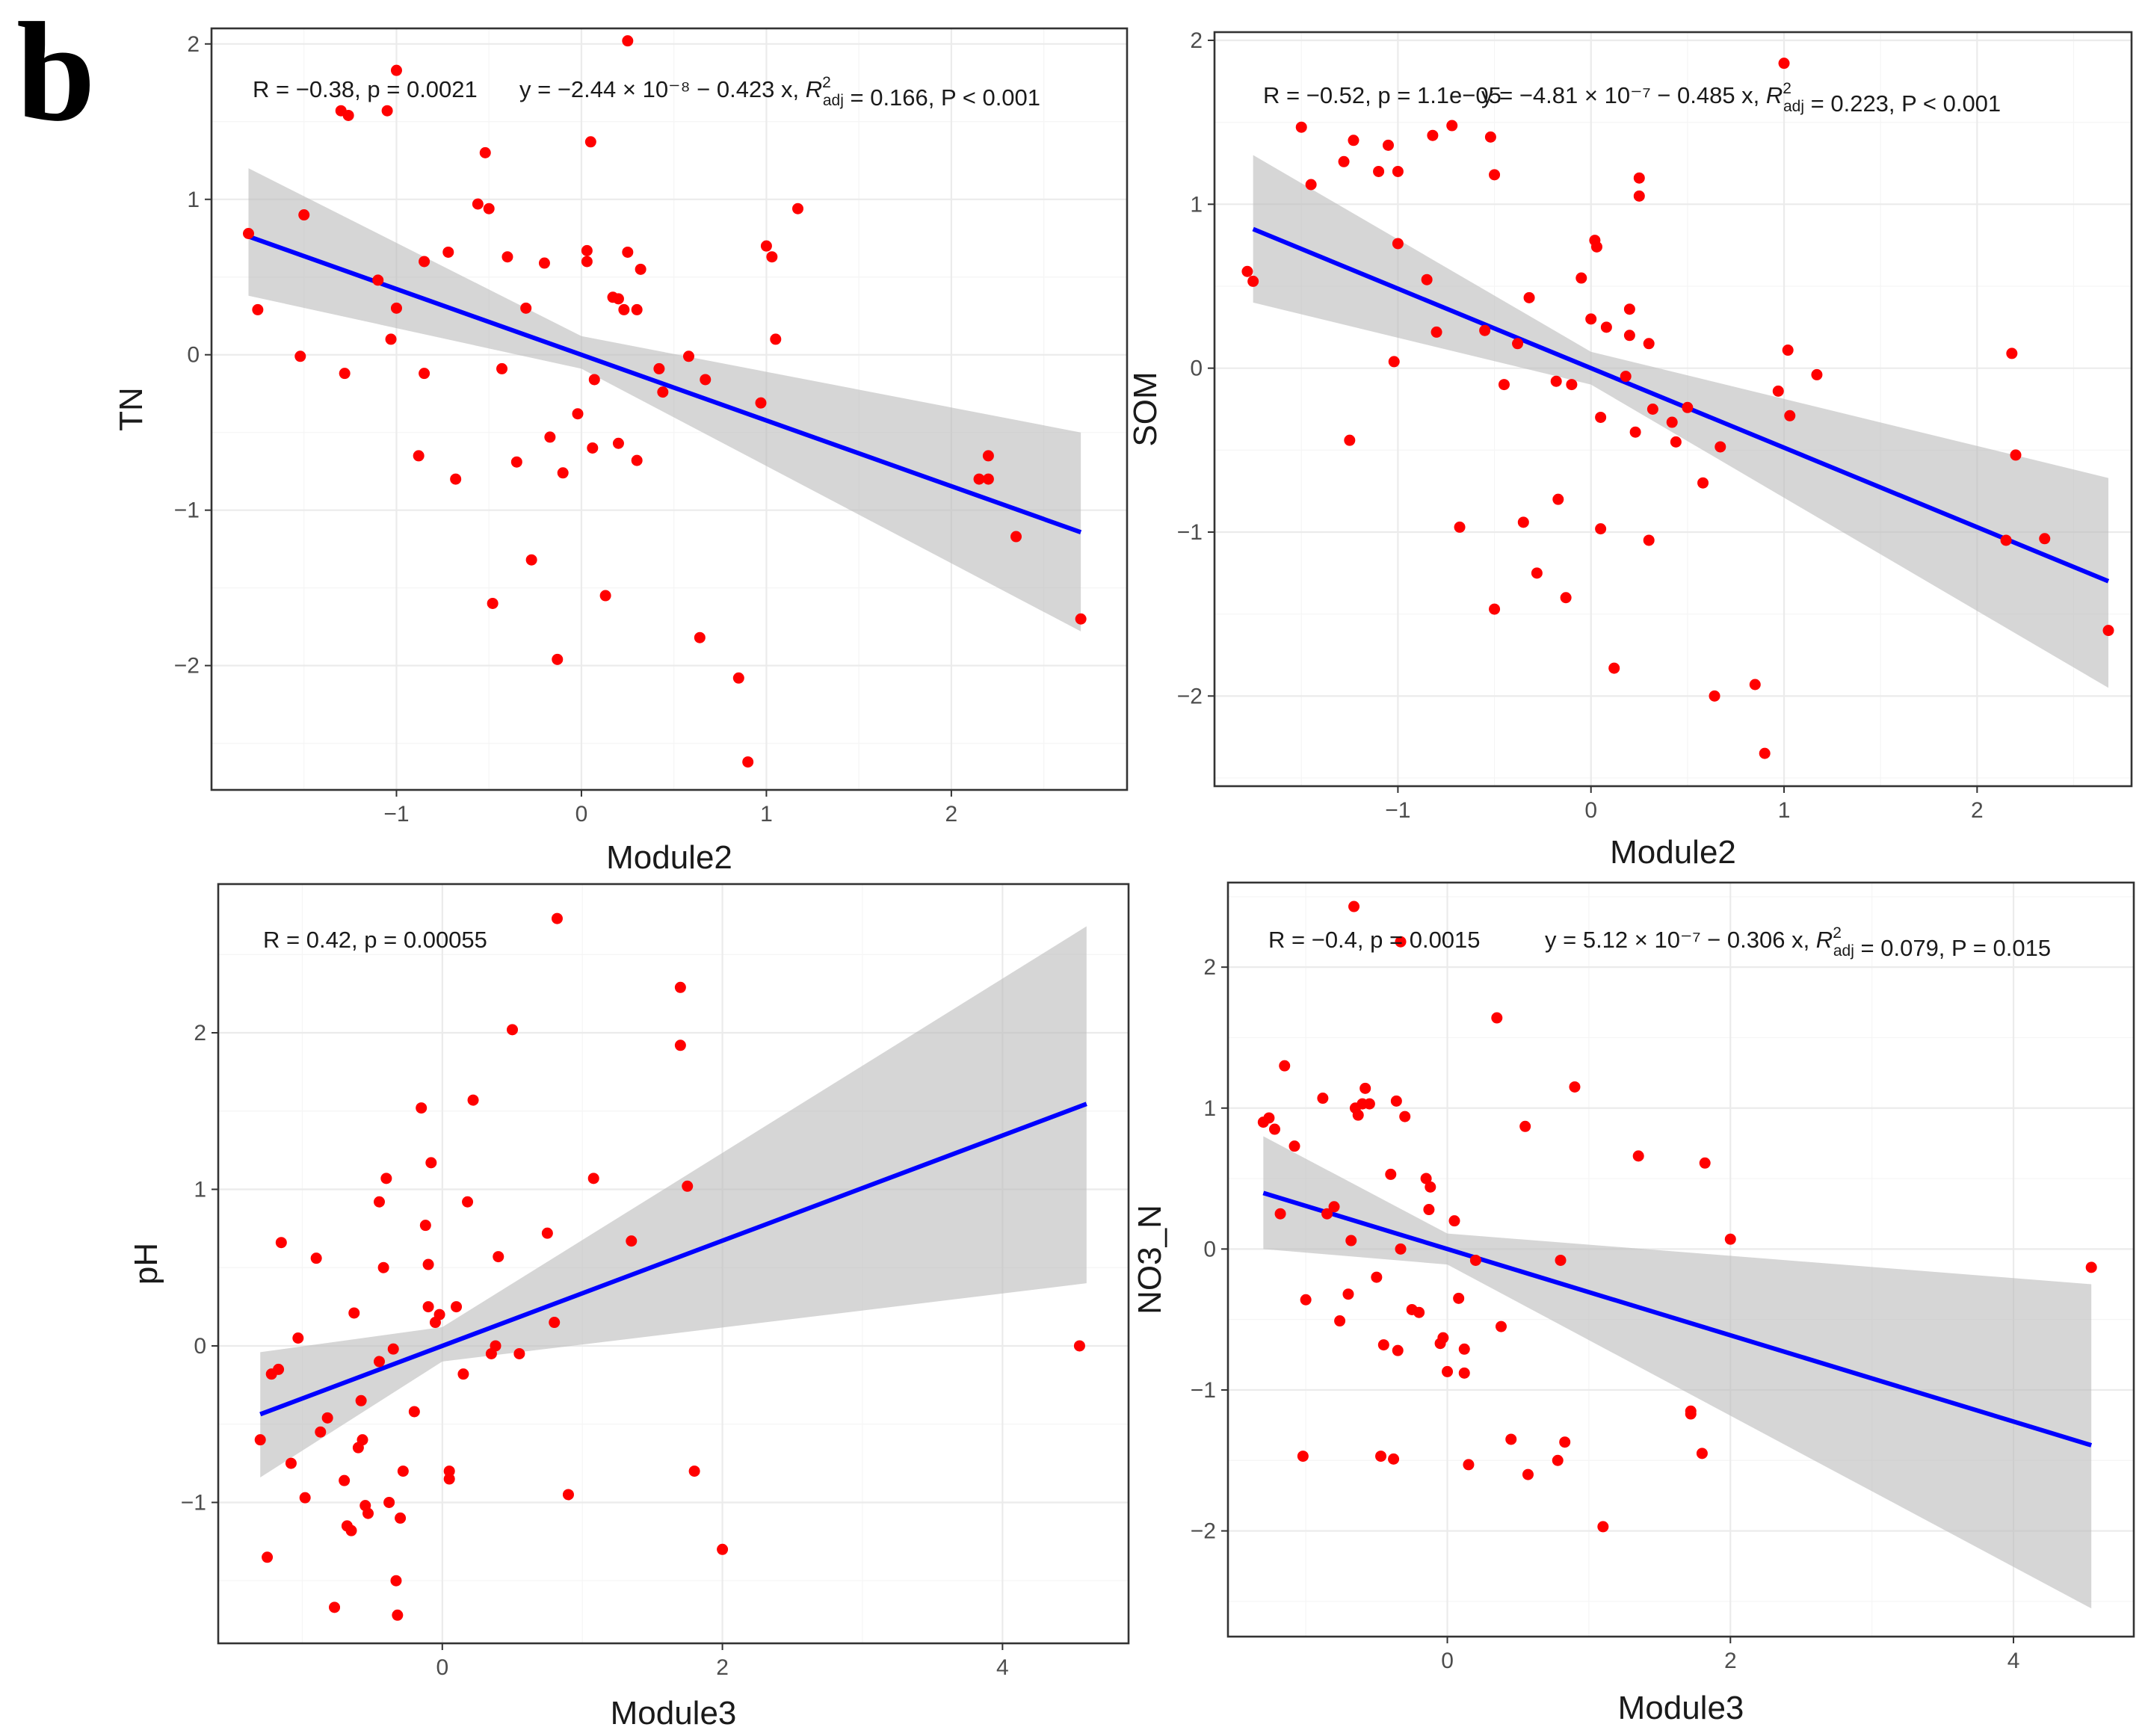  What do you see at coordinates (1382, 95) in the screenshot?
I see `correlation-annotation: R = −0.52, p = 1.1e−05` at bounding box center [1382, 95].